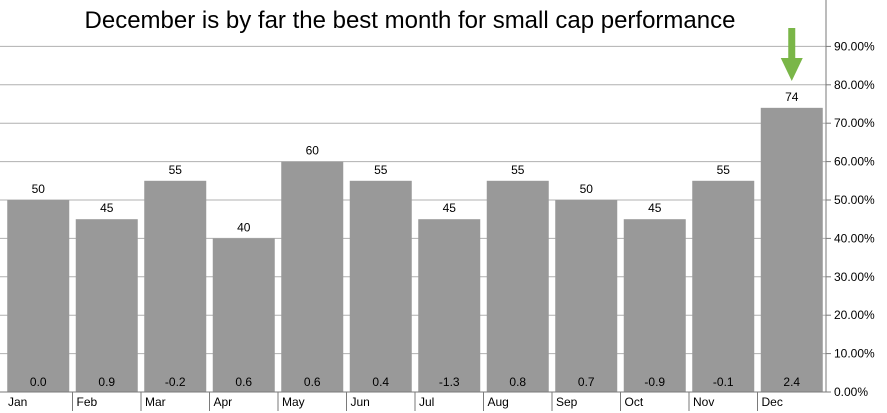 The image size is (887, 413). What do you see at coordinates (449, 305) in the screenshot?
I see `bar-jul` at bounding box center [449, 305].